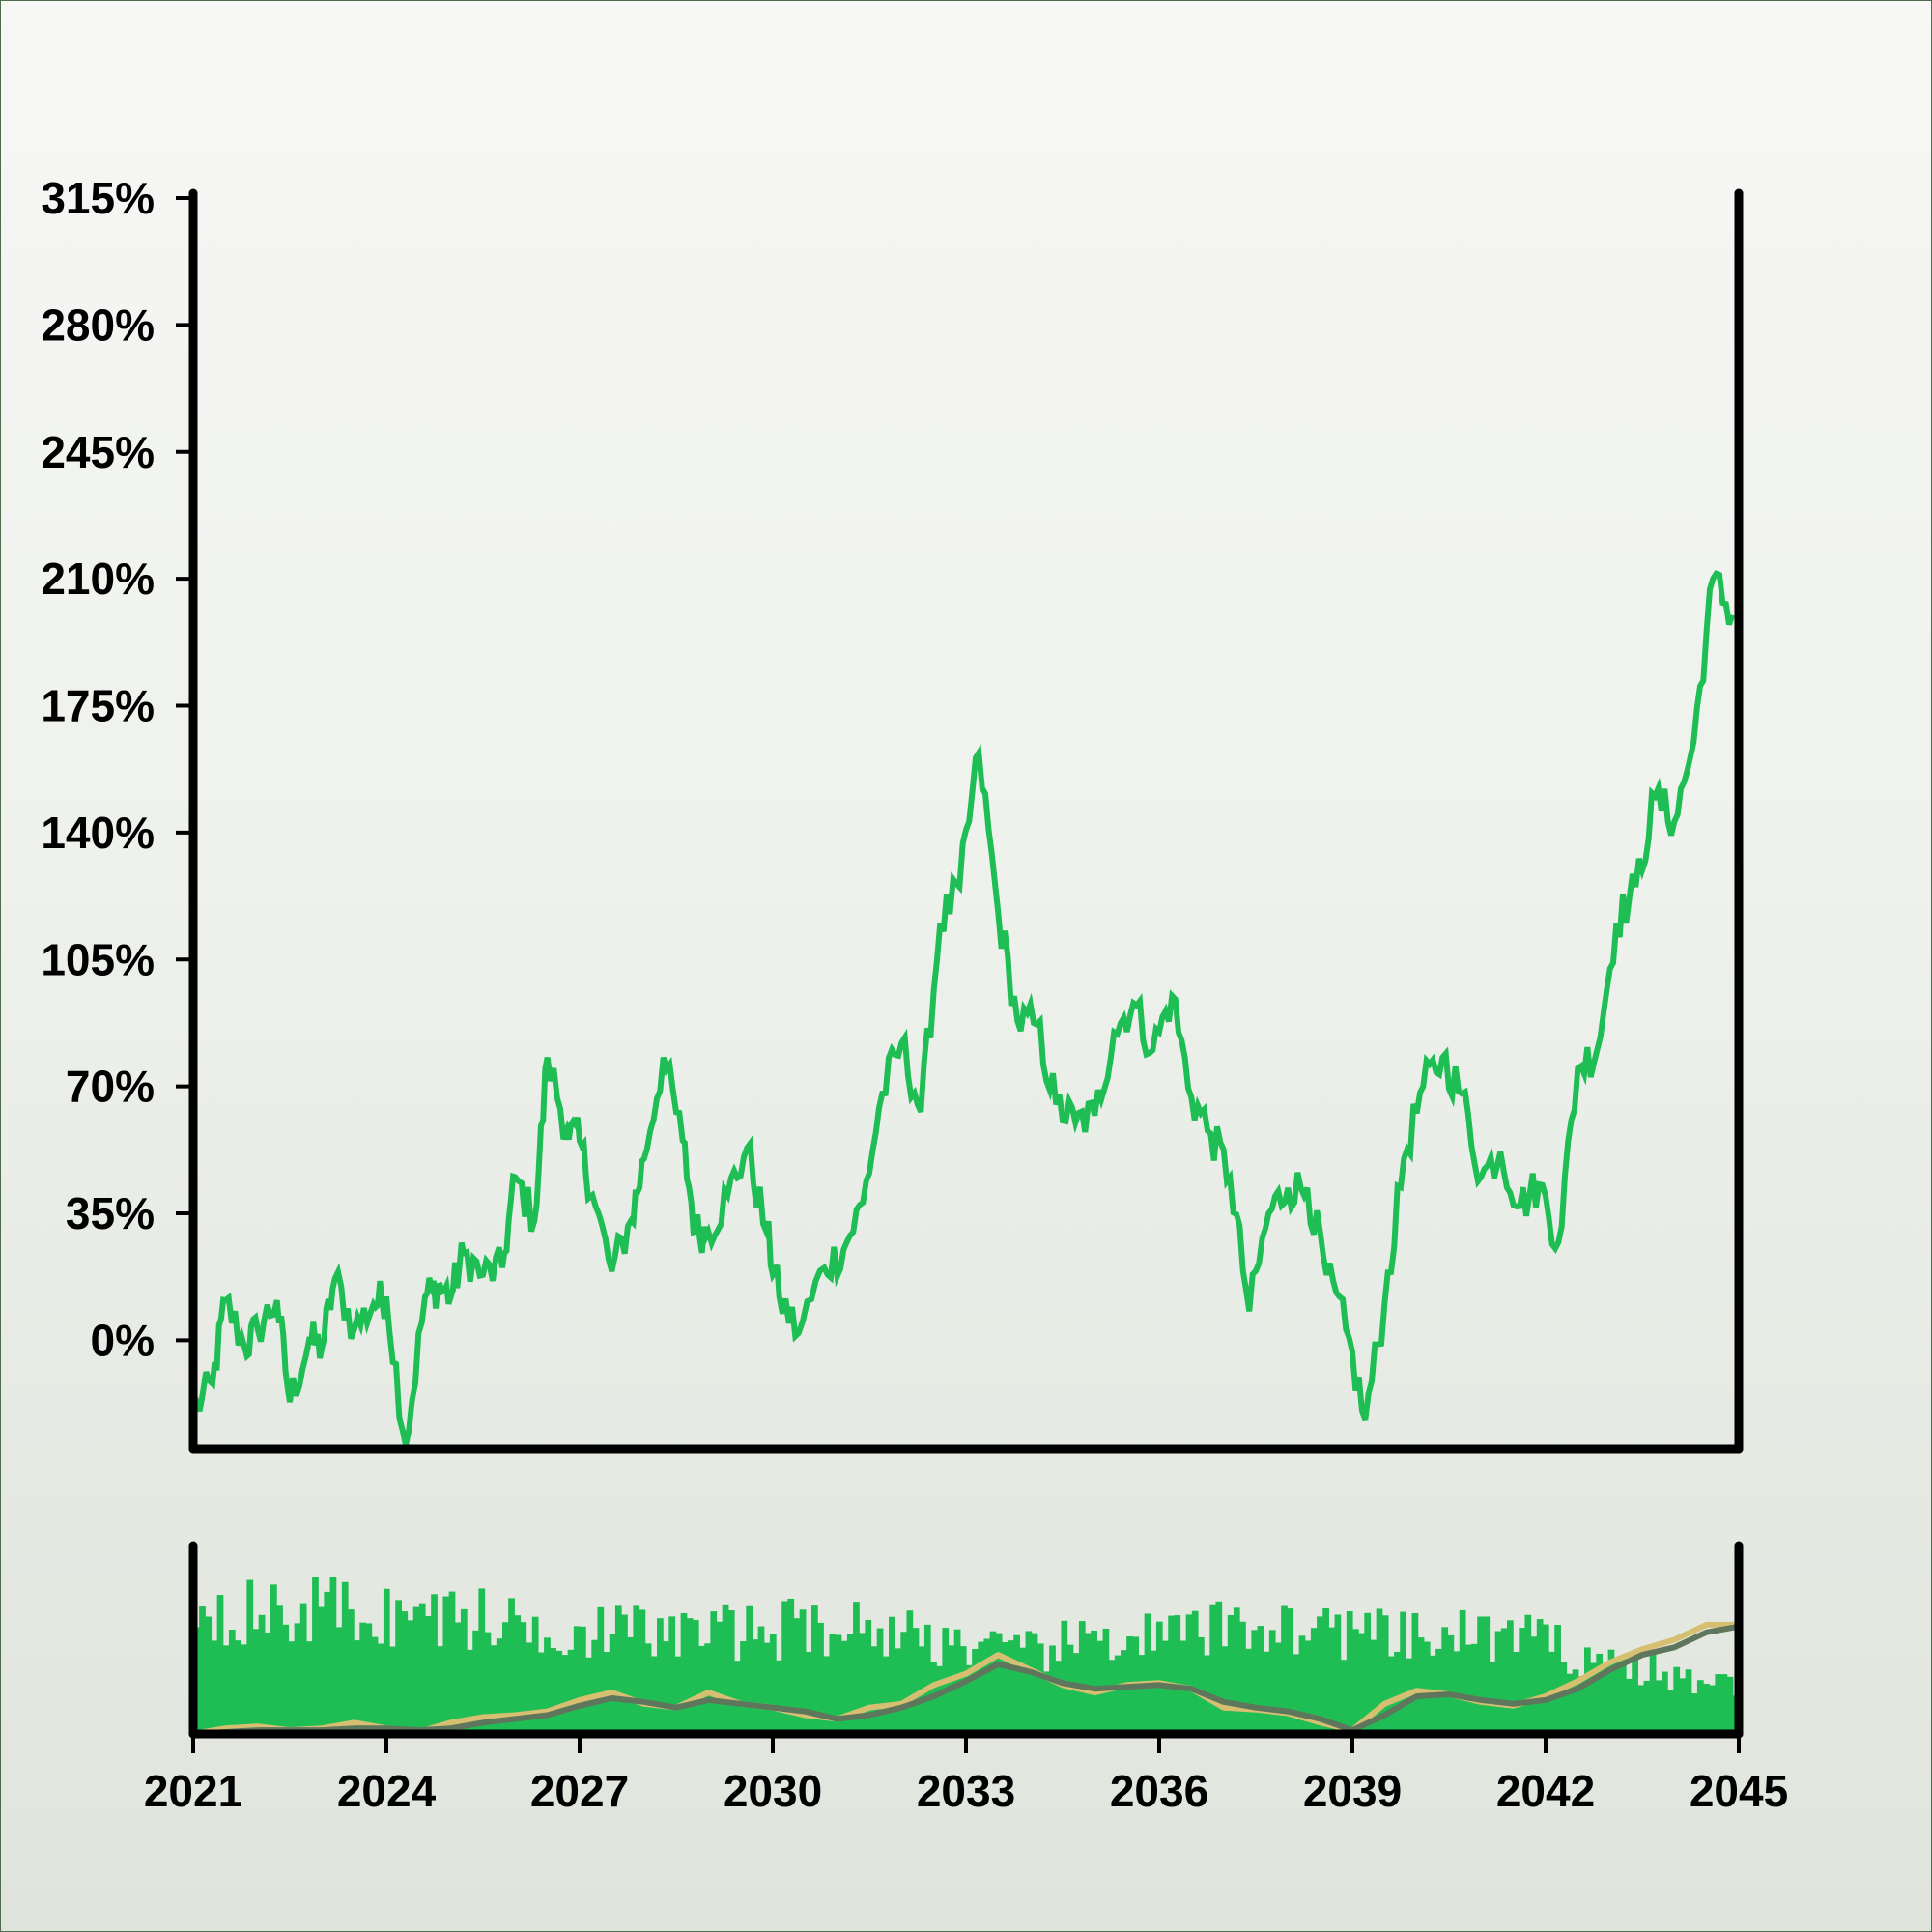 This screenshot has width=1932, height=1932. What do you see at coordinates (773, 1791) in the screenshot?
I see `x-tick-label: 2030` at bounding box center [773, 1791].